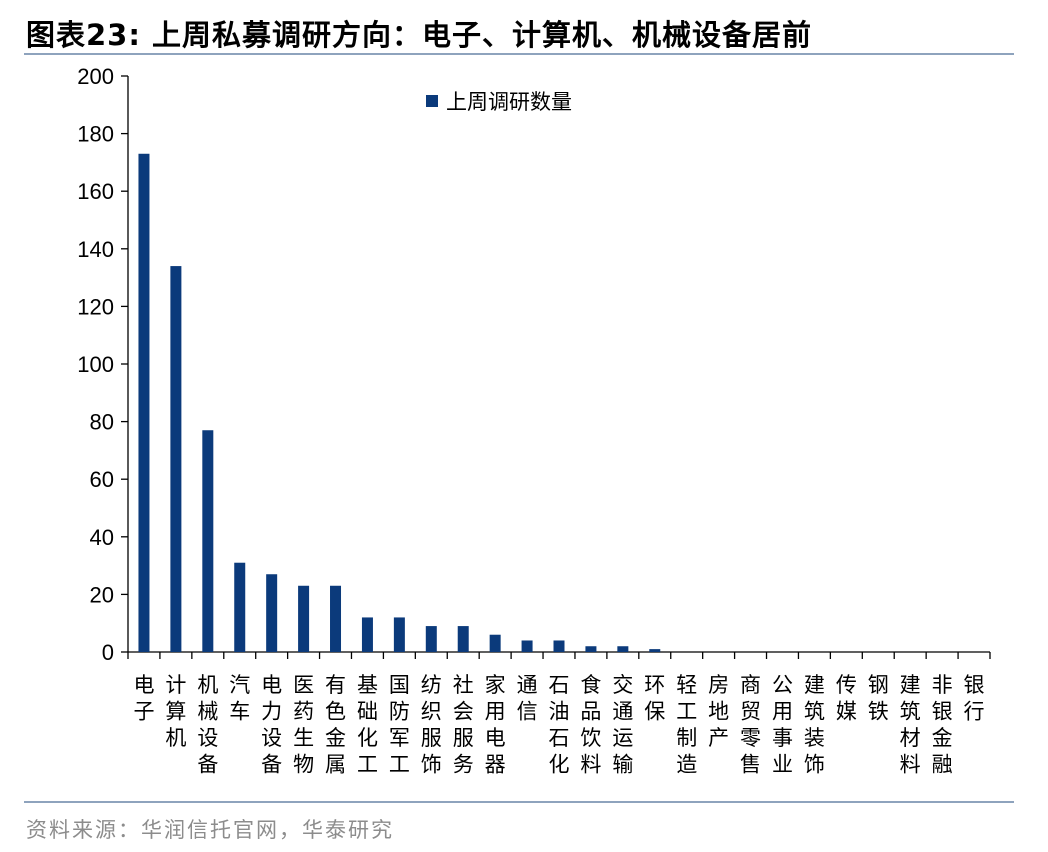 This screenshot has width=1048, height=852. I want to click on y-tick-label: 0, so click(108, 652).